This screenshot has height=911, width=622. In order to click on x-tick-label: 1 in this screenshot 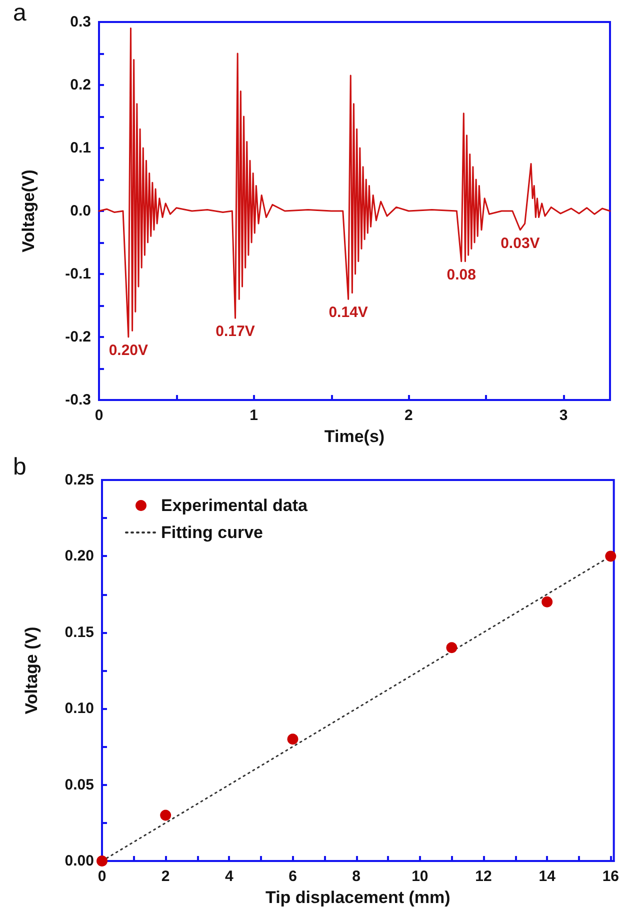, I will do `click(254, 415)`.